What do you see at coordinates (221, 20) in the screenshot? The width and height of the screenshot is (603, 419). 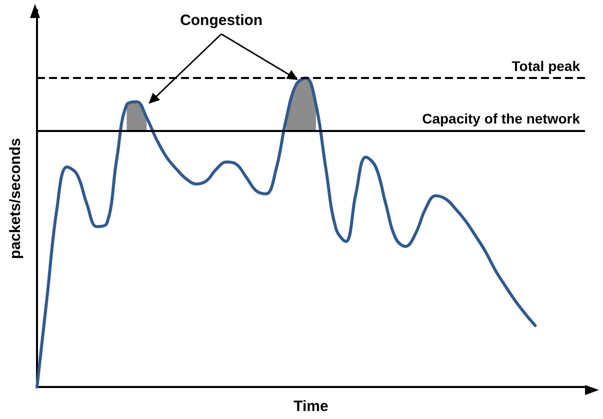 I see `text: Congestion` at bounding box center [221, 20].